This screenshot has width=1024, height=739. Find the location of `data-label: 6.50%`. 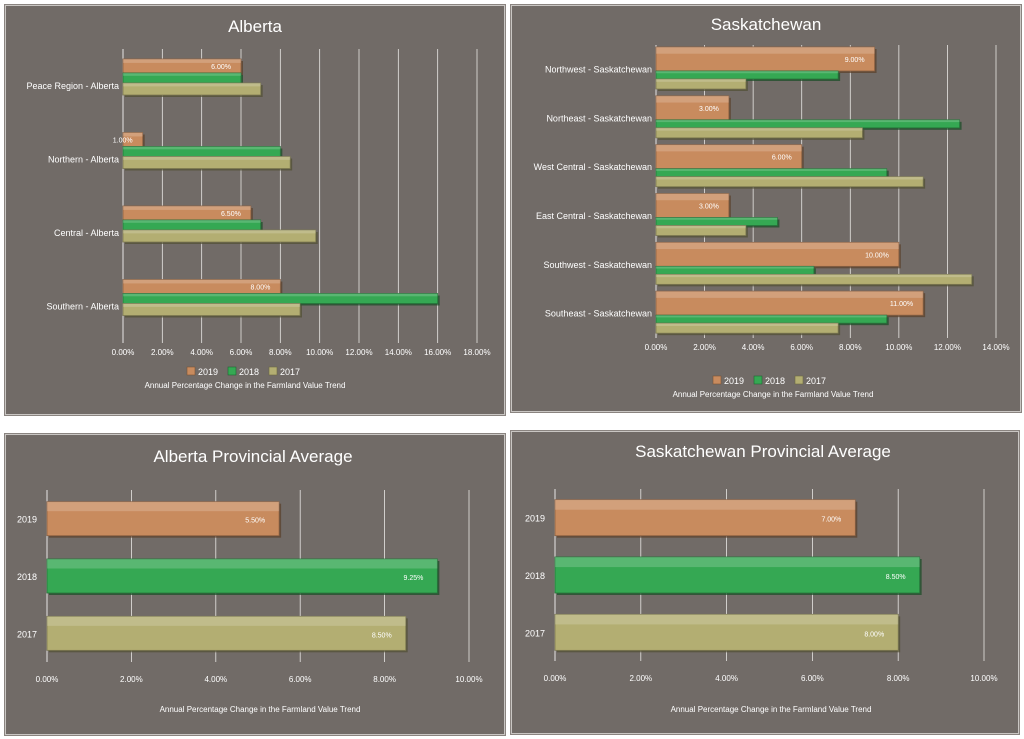

data-label: 6.50% is located at coordinates (231, 214).